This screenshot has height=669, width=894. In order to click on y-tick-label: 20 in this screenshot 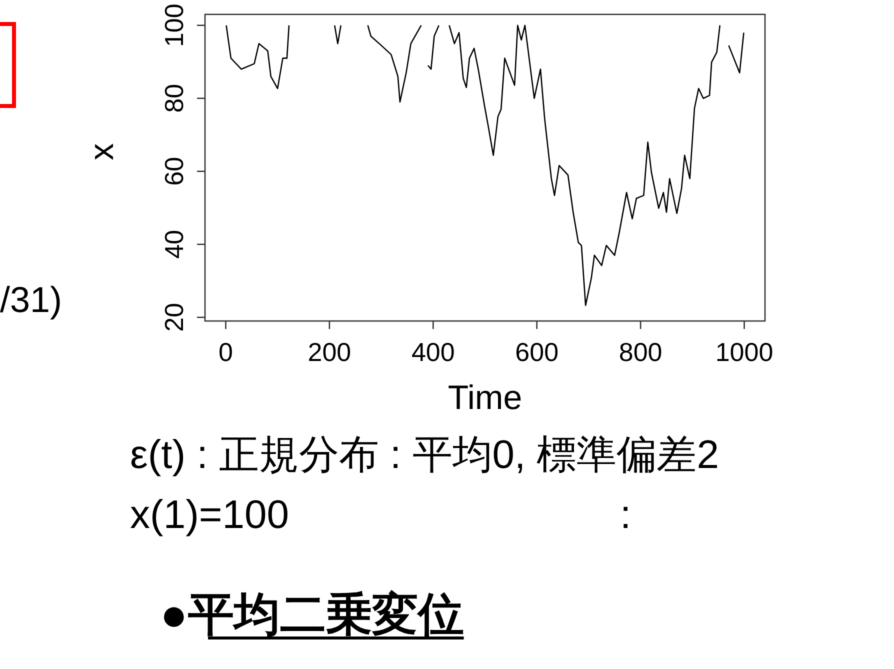, I will do `click(174, 317)`.